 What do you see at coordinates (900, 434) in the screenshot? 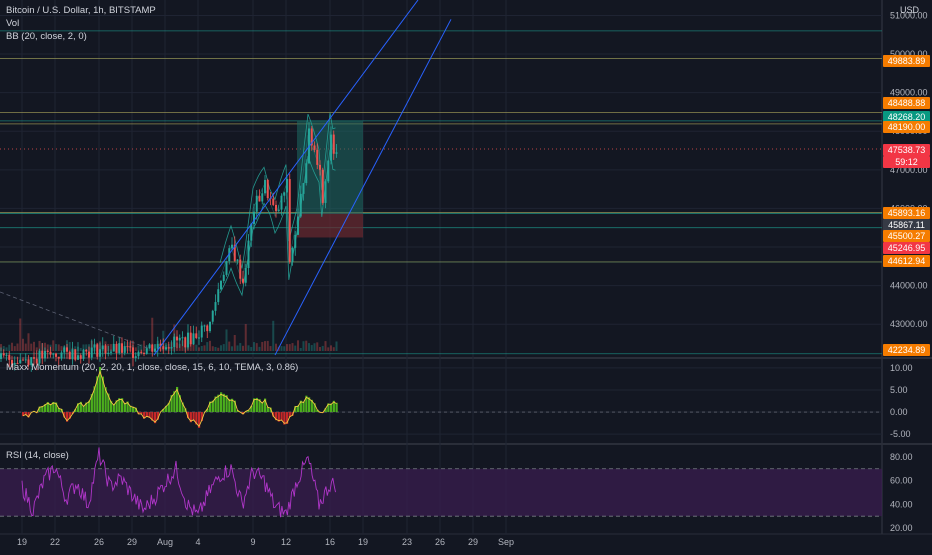
I see `momentum-tick-label: -5.00` at bounding box center [900, 434].